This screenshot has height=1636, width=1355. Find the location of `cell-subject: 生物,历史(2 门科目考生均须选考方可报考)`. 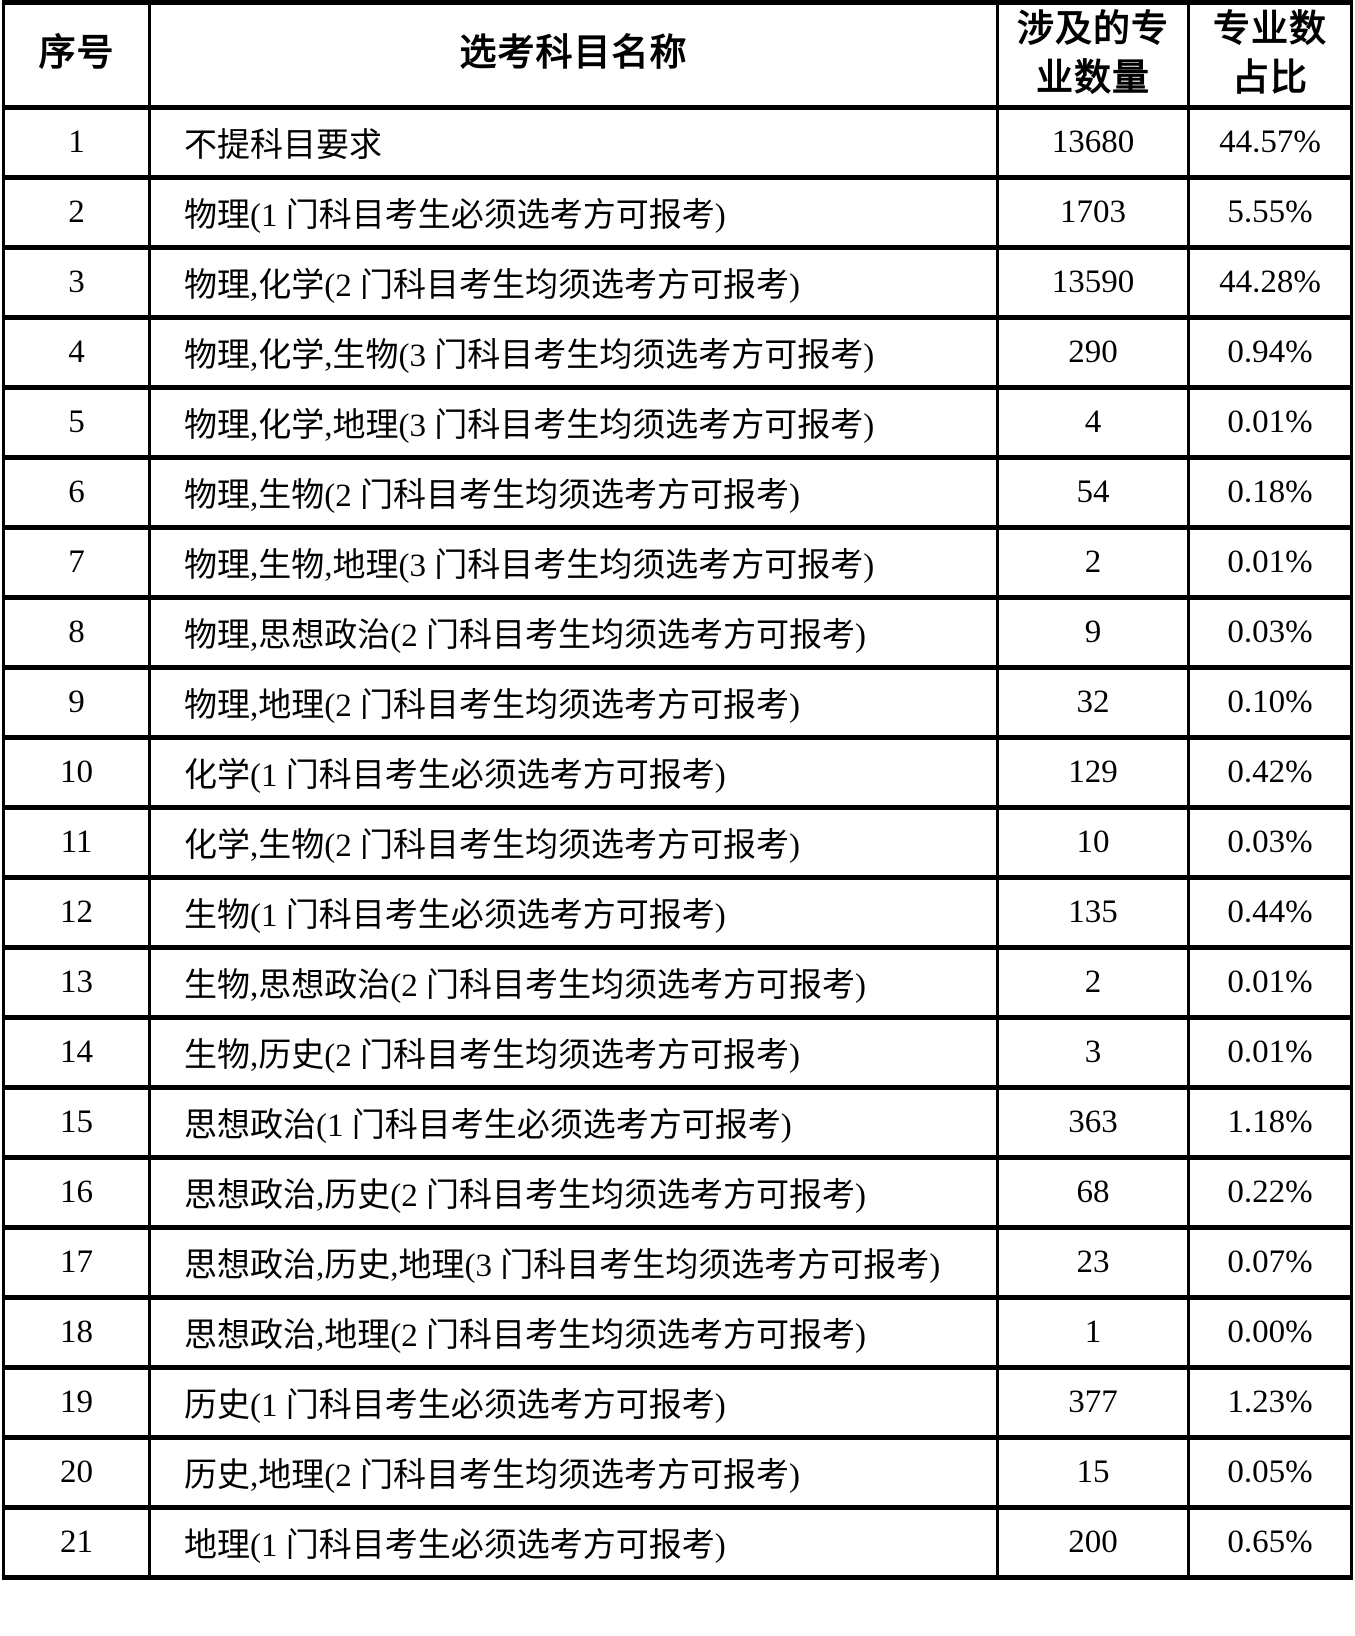

cell-subject: 生物,历史(2 门科目考生均须选考方可报考) is located at coordinates (573, 1052).